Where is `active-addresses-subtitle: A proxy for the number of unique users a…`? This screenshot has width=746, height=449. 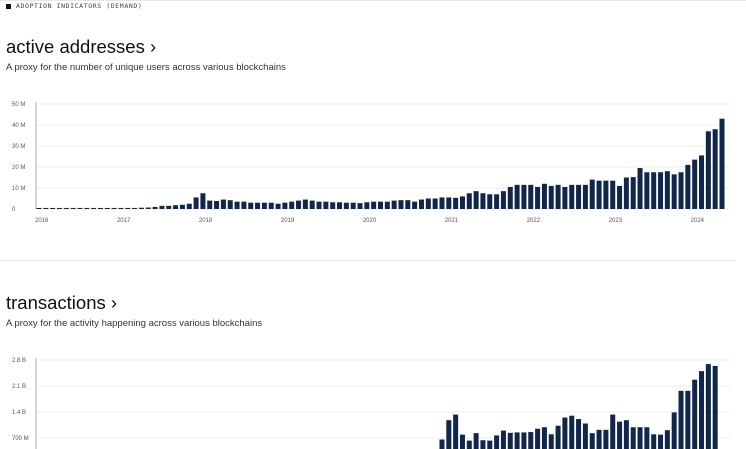
active-addresses-subtitle: A proxy for the number of unique users a… is located at coordinates (146, 67).